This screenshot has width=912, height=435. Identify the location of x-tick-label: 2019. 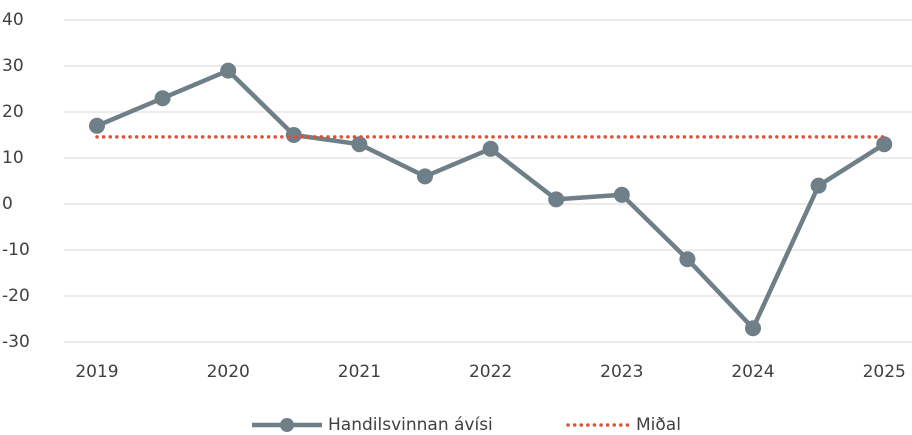
(96, 372).